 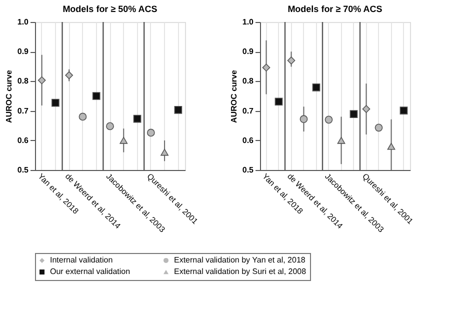 What do you see at coordinates (90, 271) in the screenshot?
I see `legend-label: Our external validation` at bounding box center [90, 271].